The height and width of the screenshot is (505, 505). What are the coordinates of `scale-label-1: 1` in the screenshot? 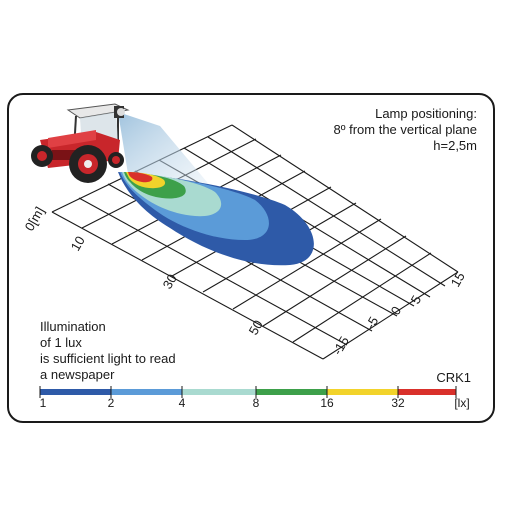 It's located at (43, 403).